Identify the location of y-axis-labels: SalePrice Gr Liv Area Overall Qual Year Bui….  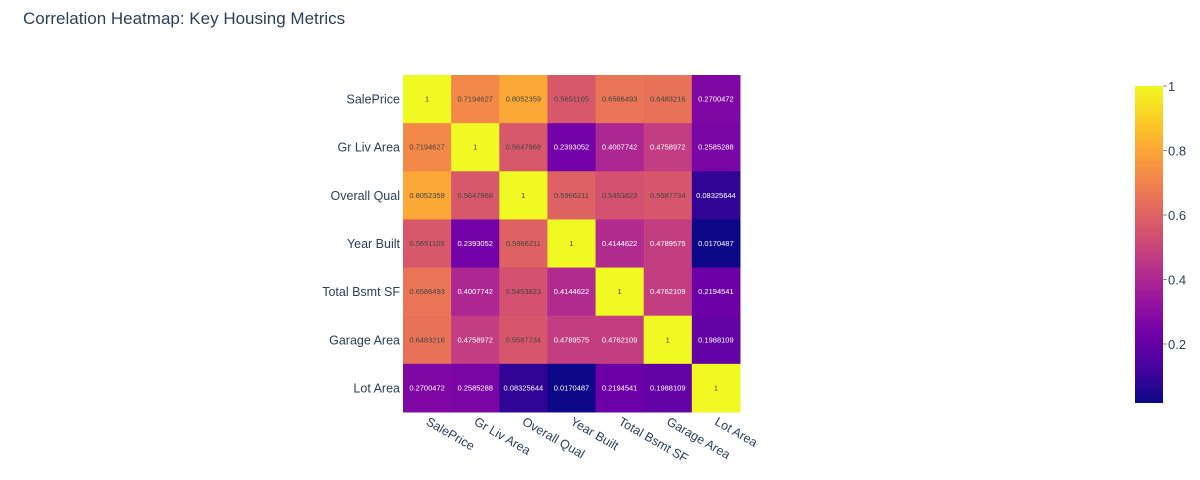
(361, 244).